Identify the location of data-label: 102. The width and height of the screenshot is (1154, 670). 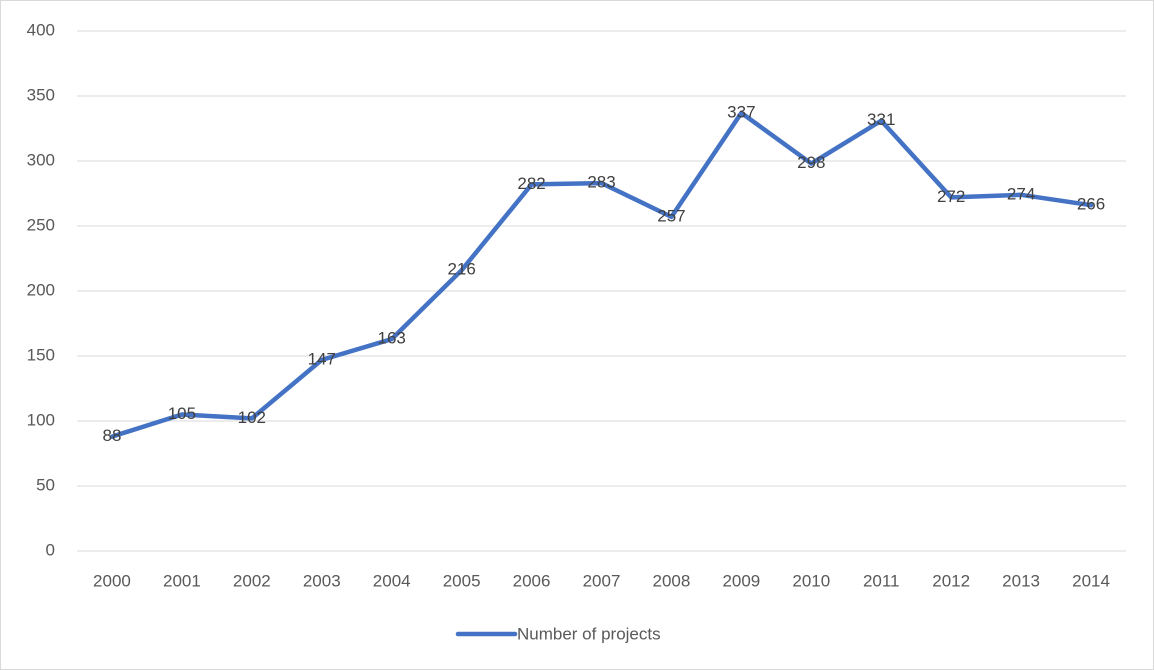
(252, 417).